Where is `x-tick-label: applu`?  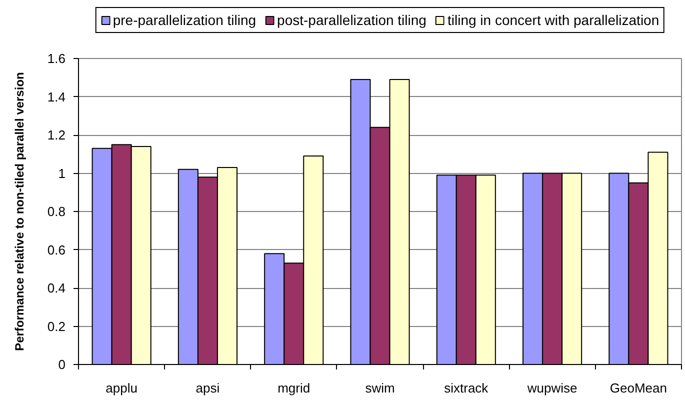 x-tick-label: applu is located at coordinates (122, 388).